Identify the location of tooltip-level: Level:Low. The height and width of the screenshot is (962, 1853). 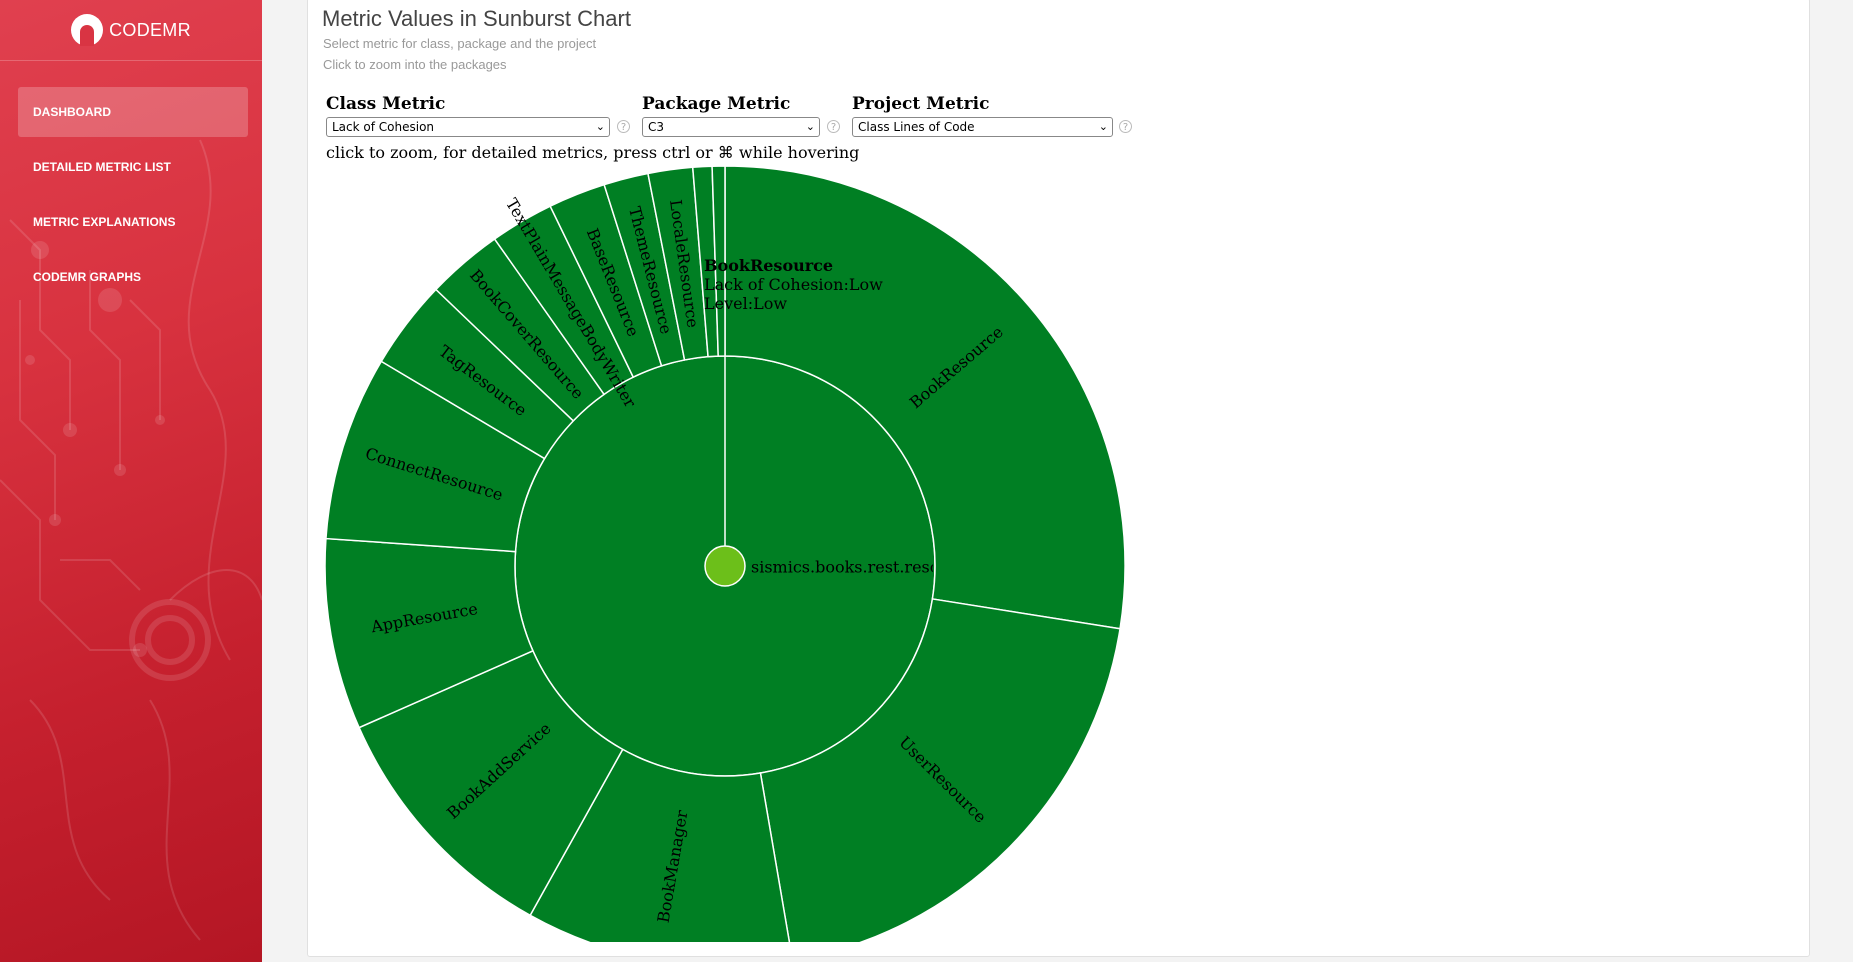
(746, 303).